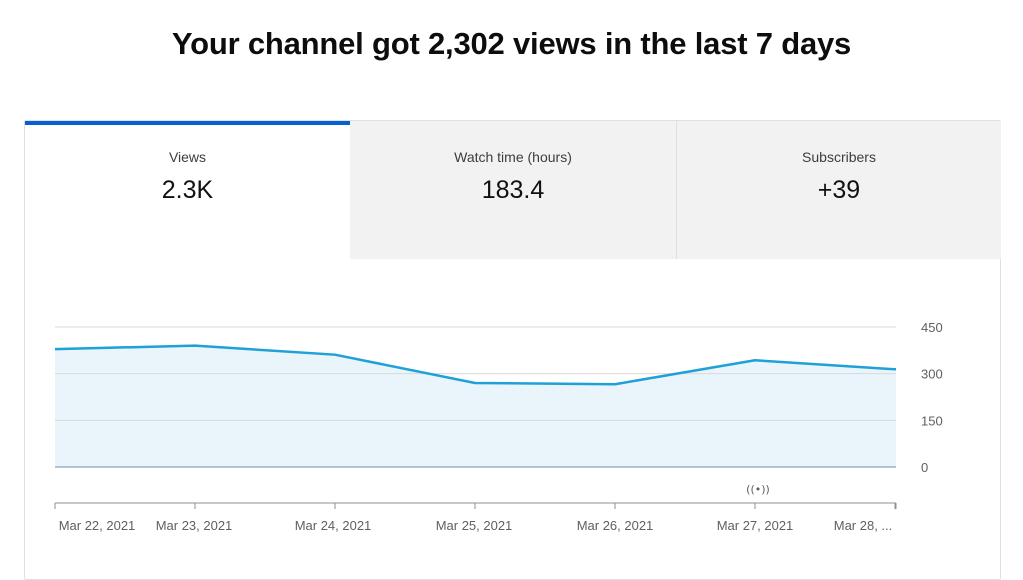  I want to click on tab-watch-time-value: 183.4, so click(513, 190).